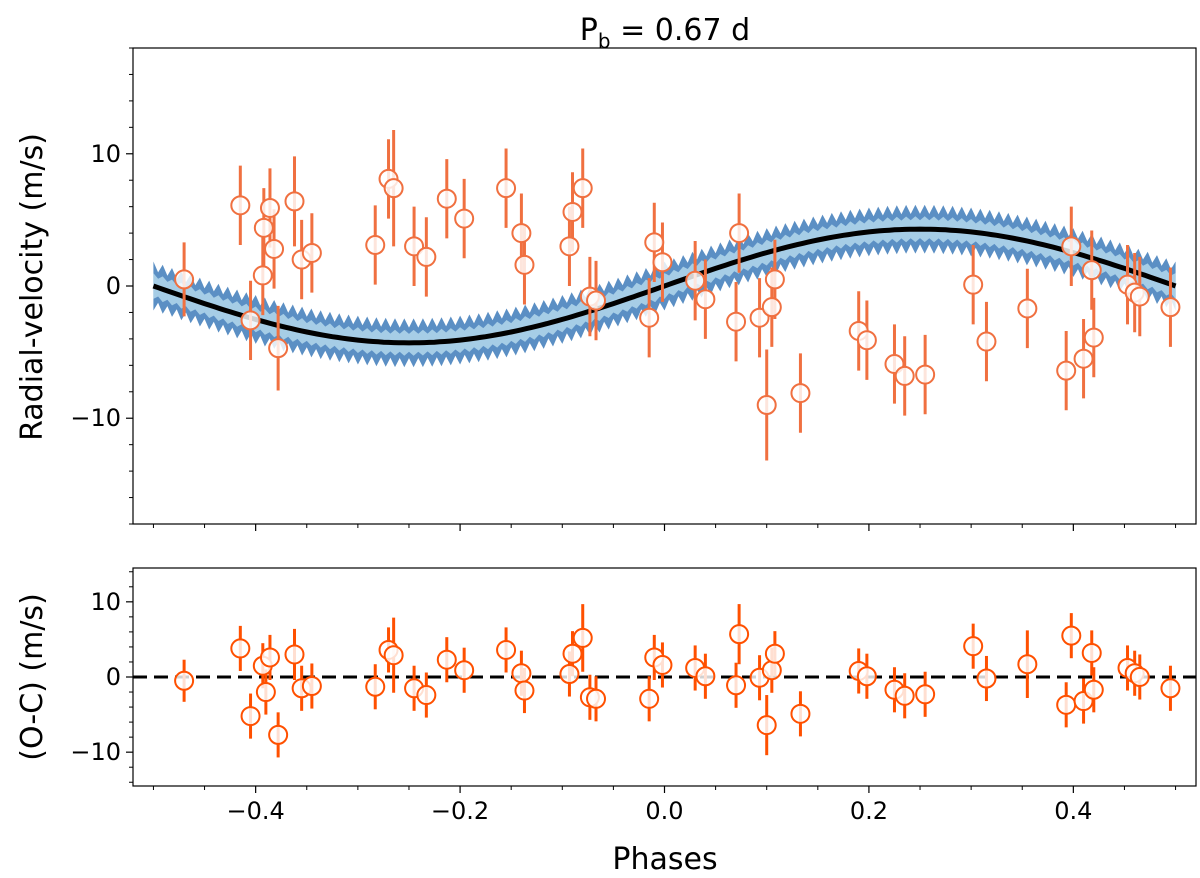  I want to click on residual-y-axis-label: (O-C) (m/s), so click(32, 677).